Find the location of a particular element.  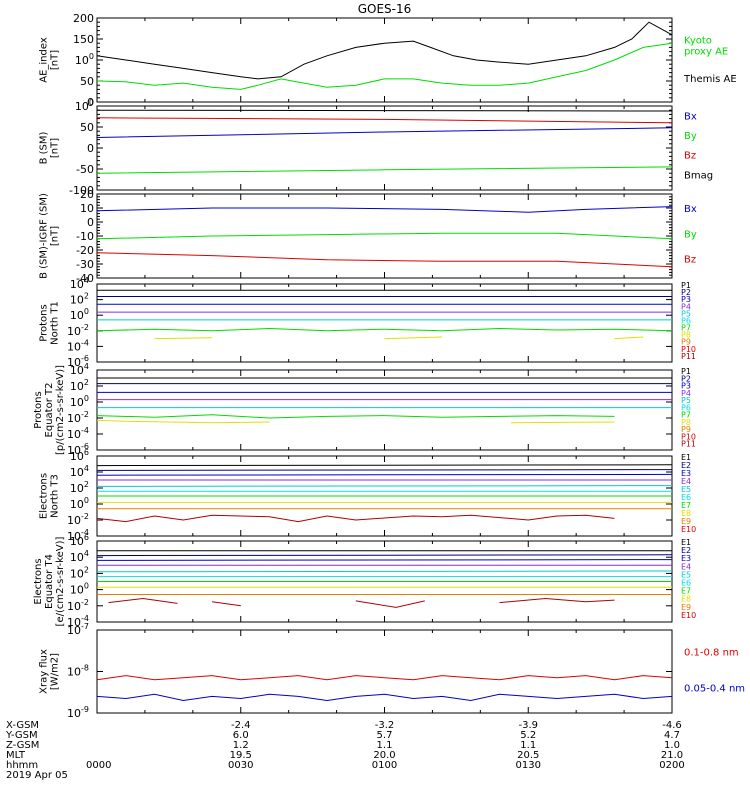

series-line-p8 is located at coordinates (183, 338).